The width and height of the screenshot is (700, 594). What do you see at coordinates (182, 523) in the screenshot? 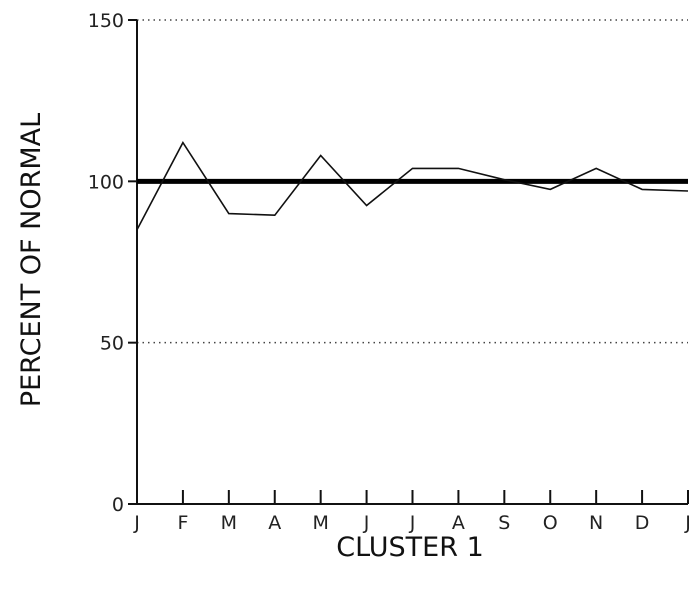
I see `x-tick-label: F` at bounding box center [182, 523].